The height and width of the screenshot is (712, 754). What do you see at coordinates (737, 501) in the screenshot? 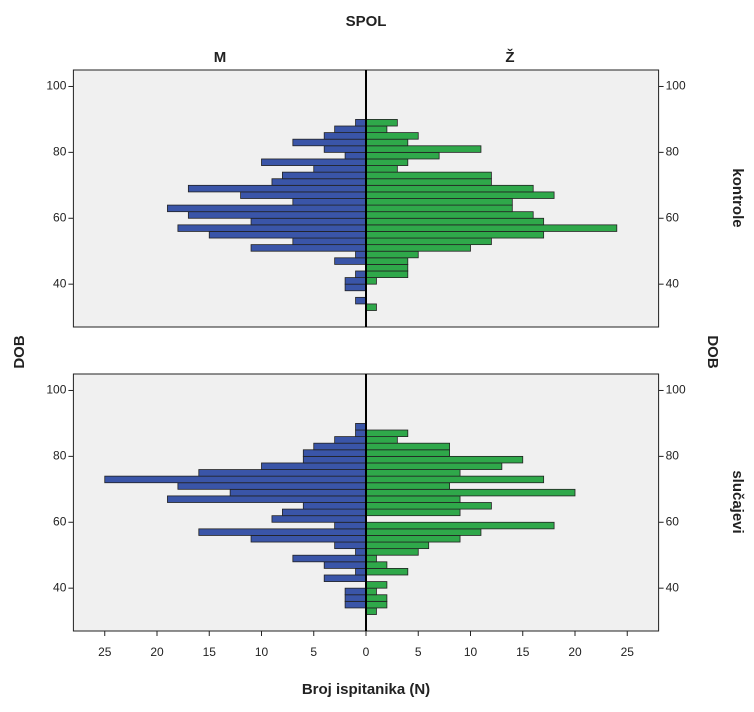
I see `panel-label: slučajevi` at bounding box center [737, 501].